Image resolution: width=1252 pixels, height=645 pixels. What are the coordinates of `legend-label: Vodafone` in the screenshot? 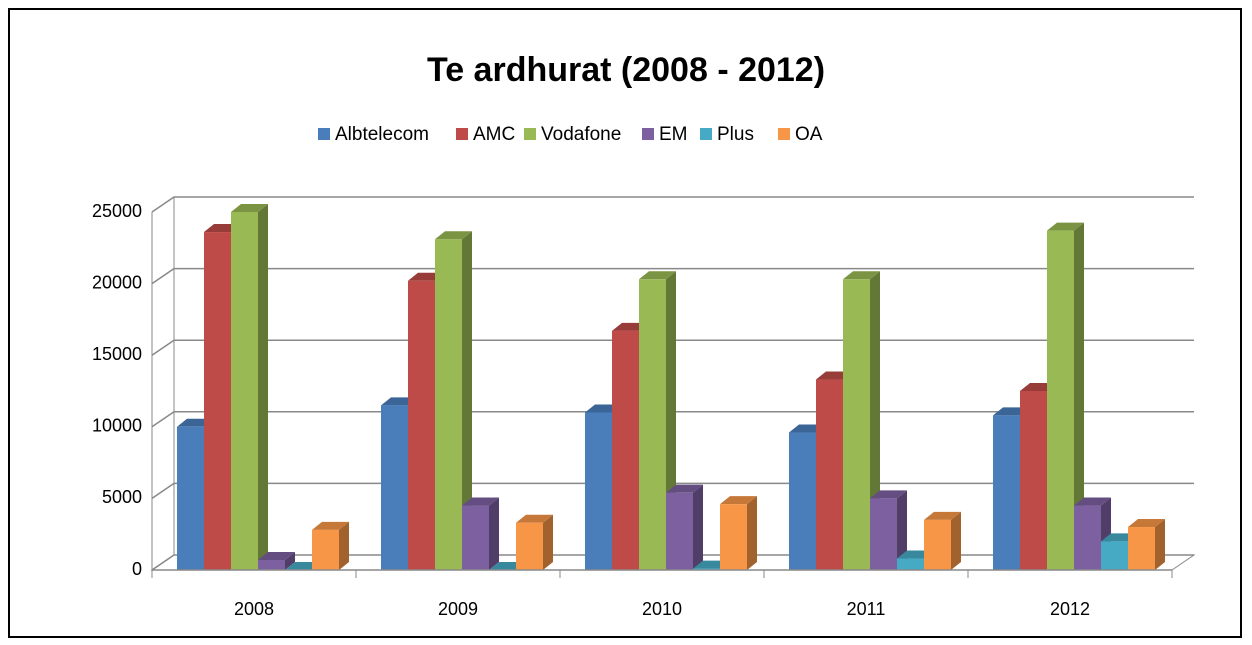 It's located at (581, 134).